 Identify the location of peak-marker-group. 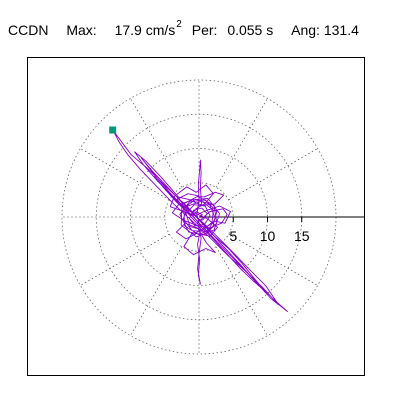
(113, 130).